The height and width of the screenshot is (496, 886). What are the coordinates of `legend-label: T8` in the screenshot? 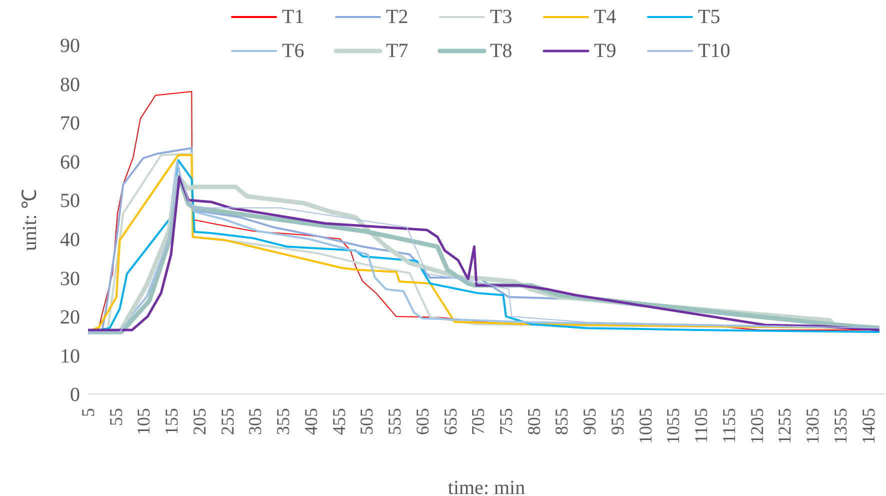 It's located at (501, 51).